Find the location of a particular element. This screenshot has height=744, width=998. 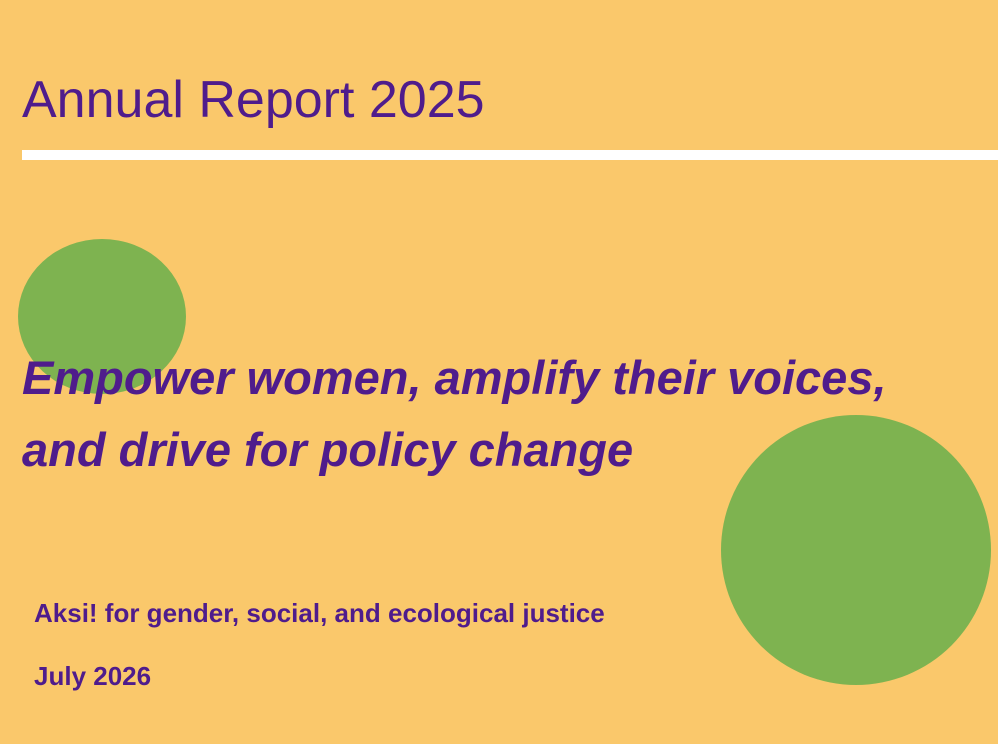

date: July 2026 is located at coordinates (93, 676).